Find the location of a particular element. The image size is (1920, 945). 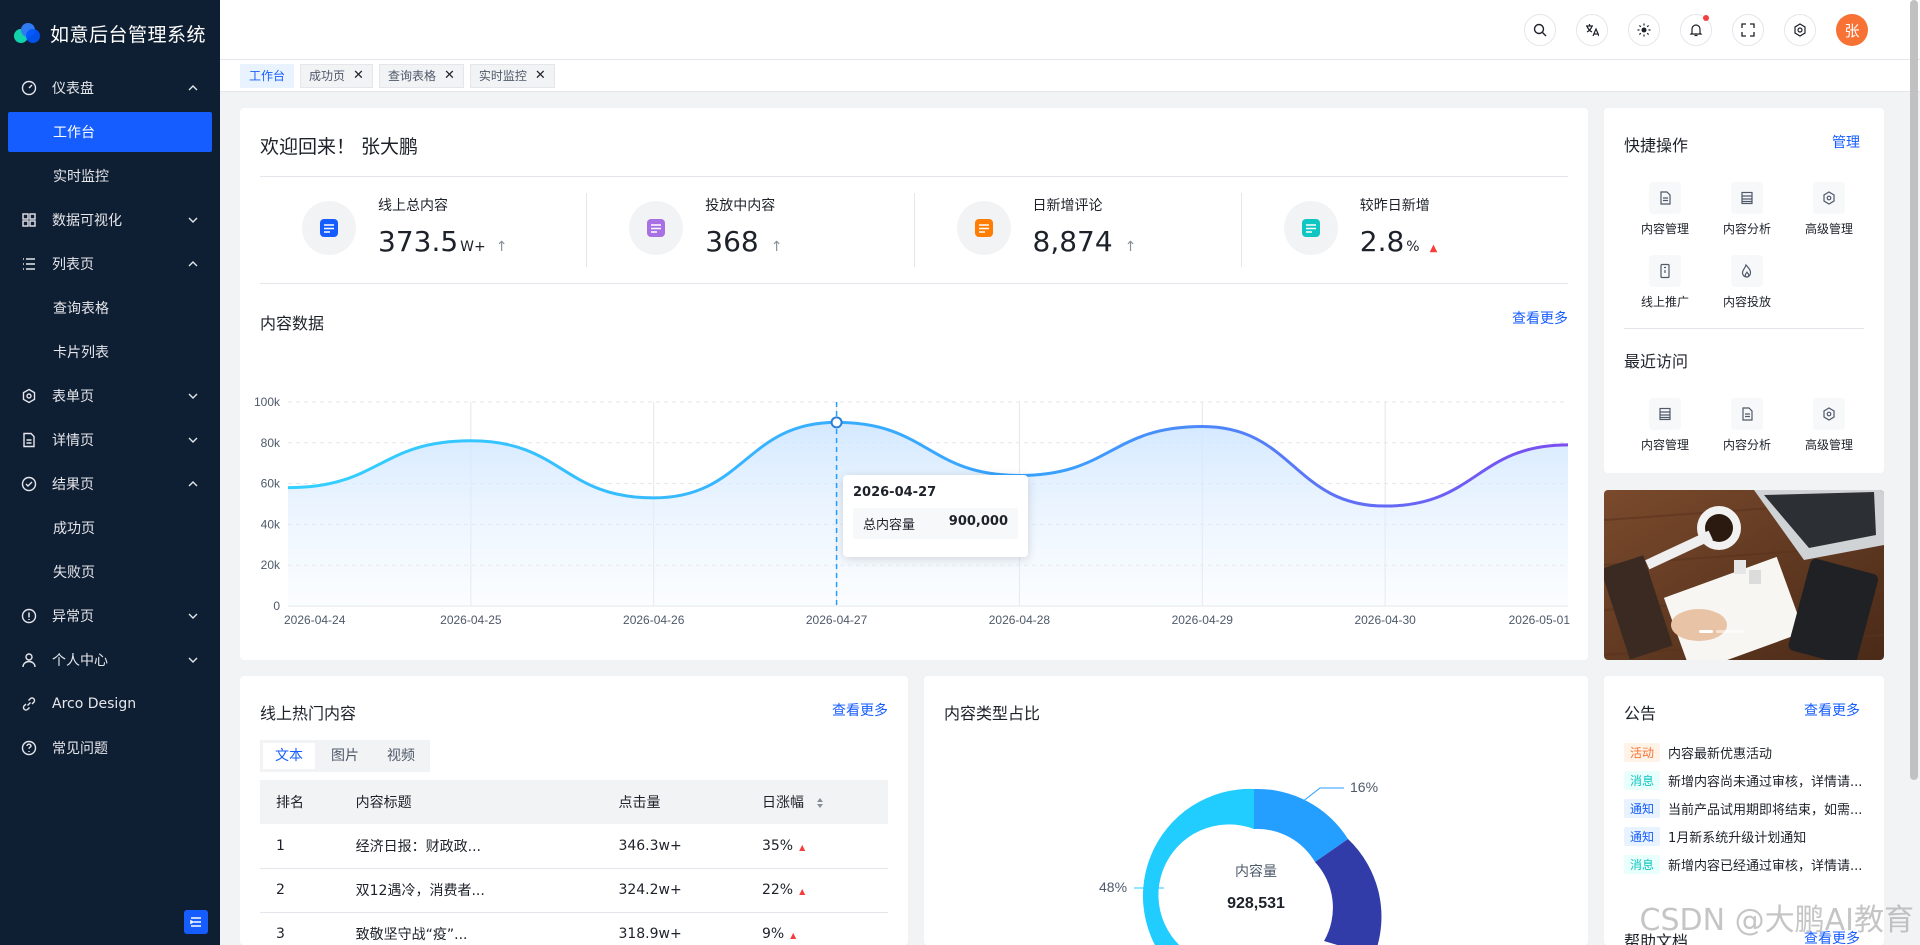

help-docs-more-link: 查看更多 is located at coordinates (1832, 938).